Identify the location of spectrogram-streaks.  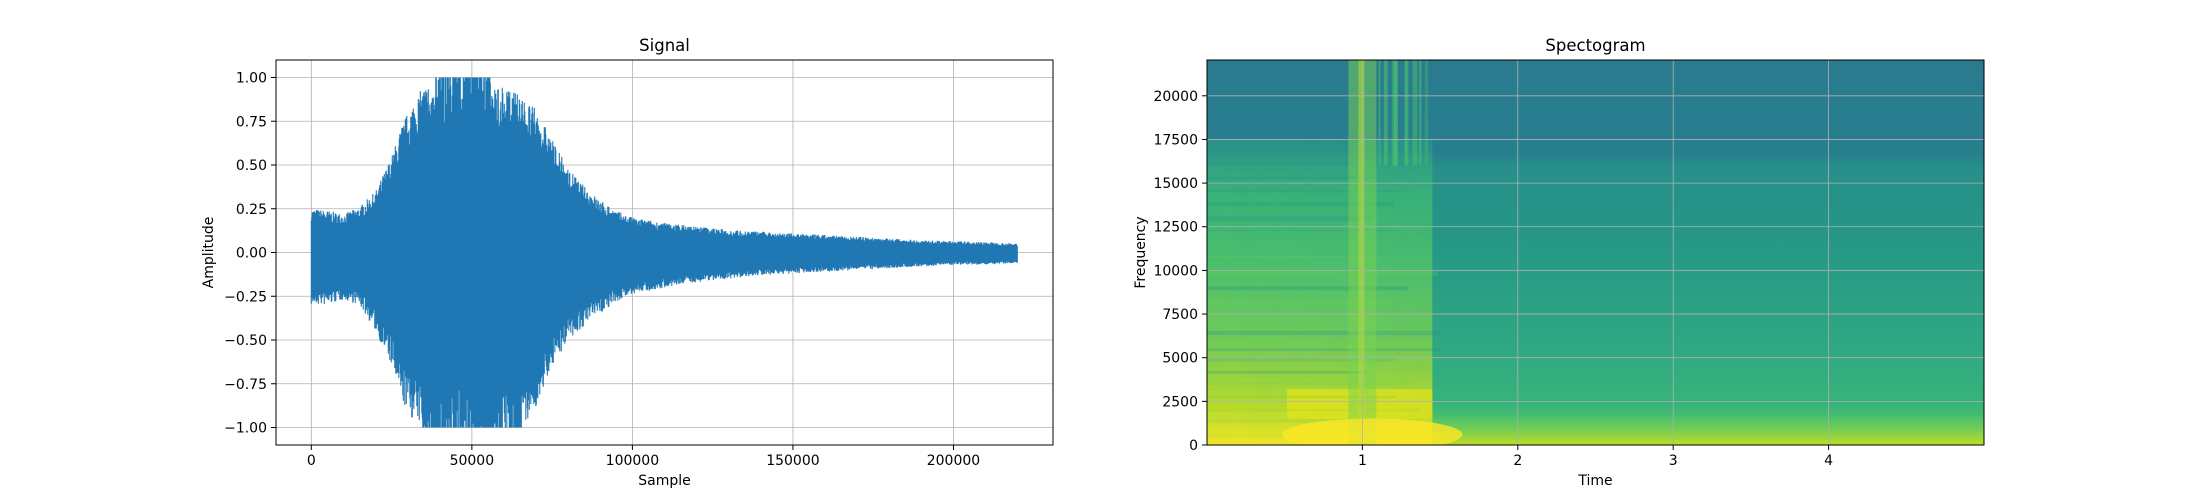
(1324, 294).